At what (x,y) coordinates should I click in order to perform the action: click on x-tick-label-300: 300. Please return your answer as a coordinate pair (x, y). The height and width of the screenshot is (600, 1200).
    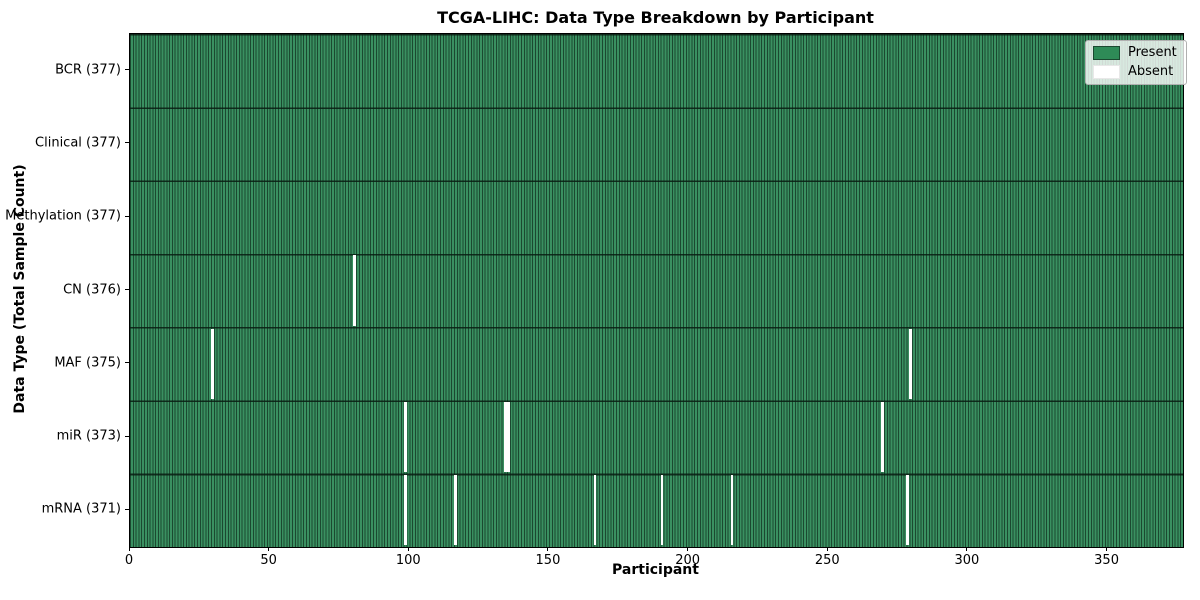
    Looking at the image, I should click on (967, 560).